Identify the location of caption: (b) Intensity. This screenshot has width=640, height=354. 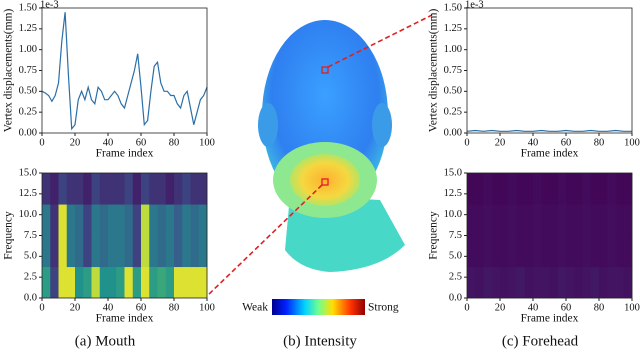
(320, 341).